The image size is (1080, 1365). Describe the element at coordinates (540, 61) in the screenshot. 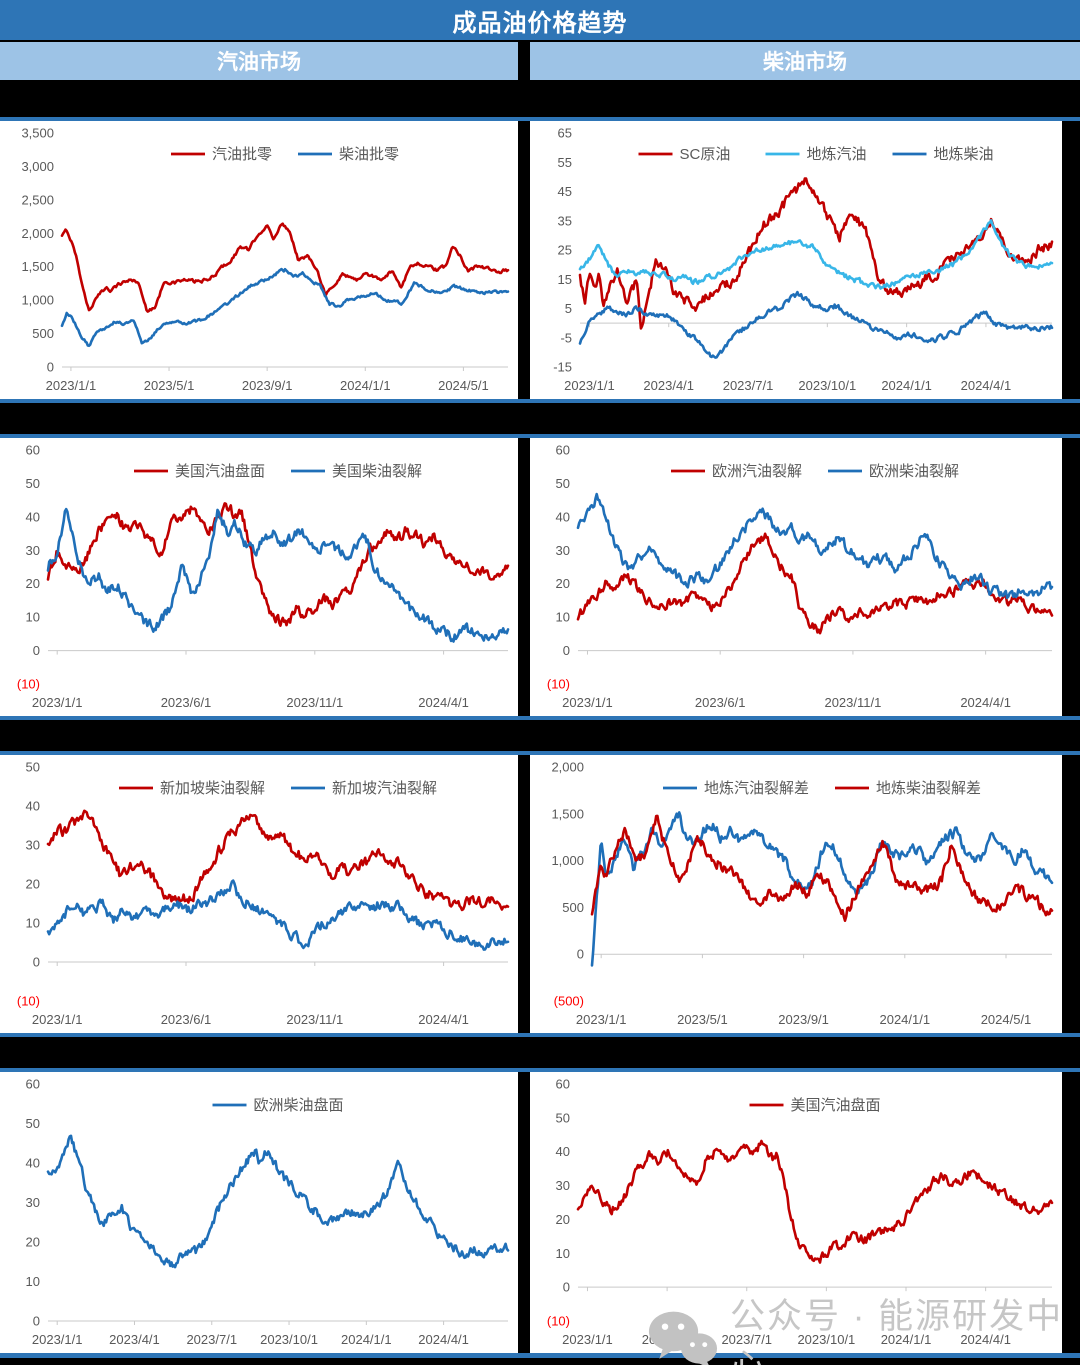

I see `column-headers: 汽油市场 柴油市场` at that location.